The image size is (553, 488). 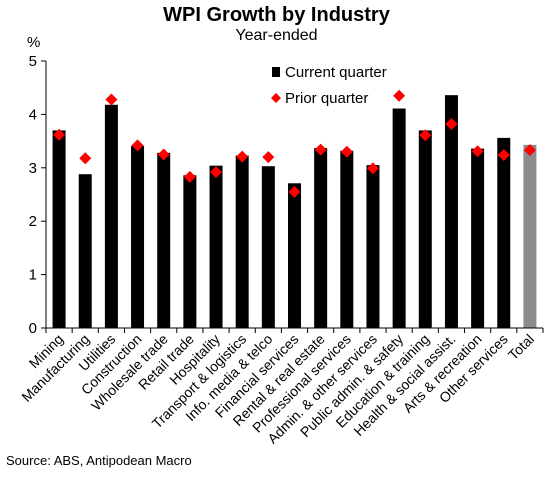 I want to click on marker-financial-services, so click(x=294, y=191).